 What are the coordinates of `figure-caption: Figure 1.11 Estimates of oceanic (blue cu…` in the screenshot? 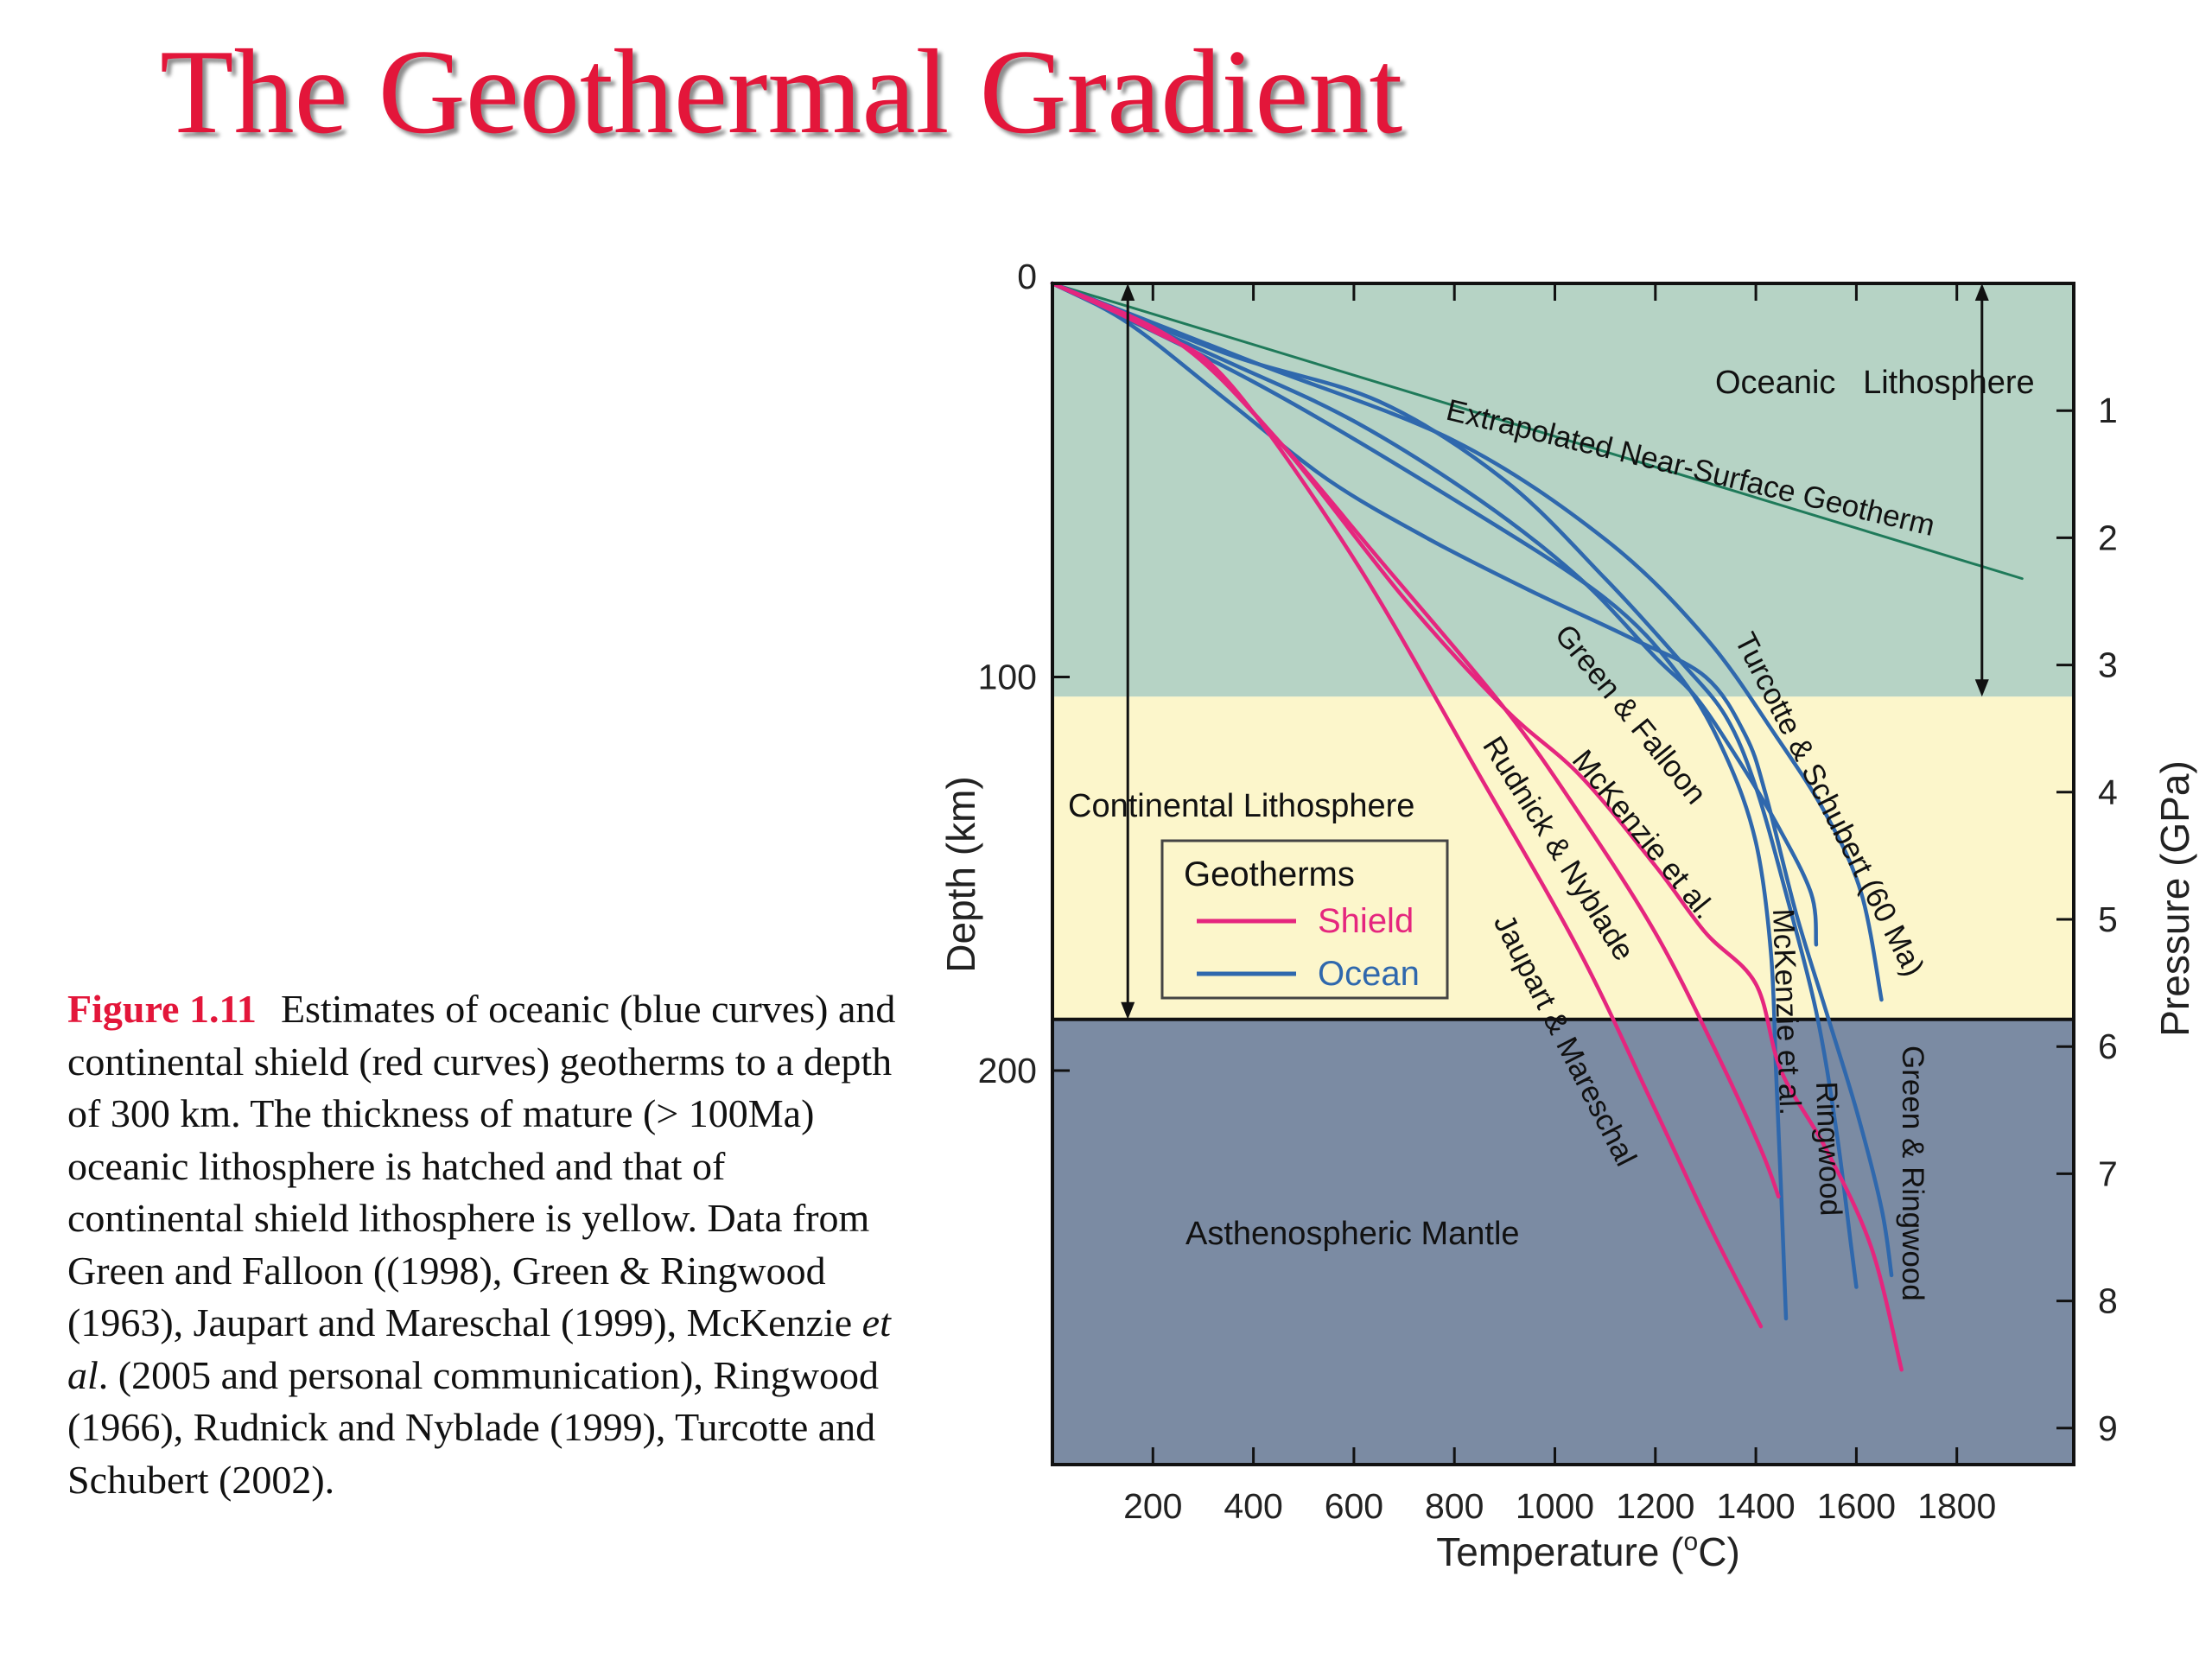 It's located at (482, 1244).